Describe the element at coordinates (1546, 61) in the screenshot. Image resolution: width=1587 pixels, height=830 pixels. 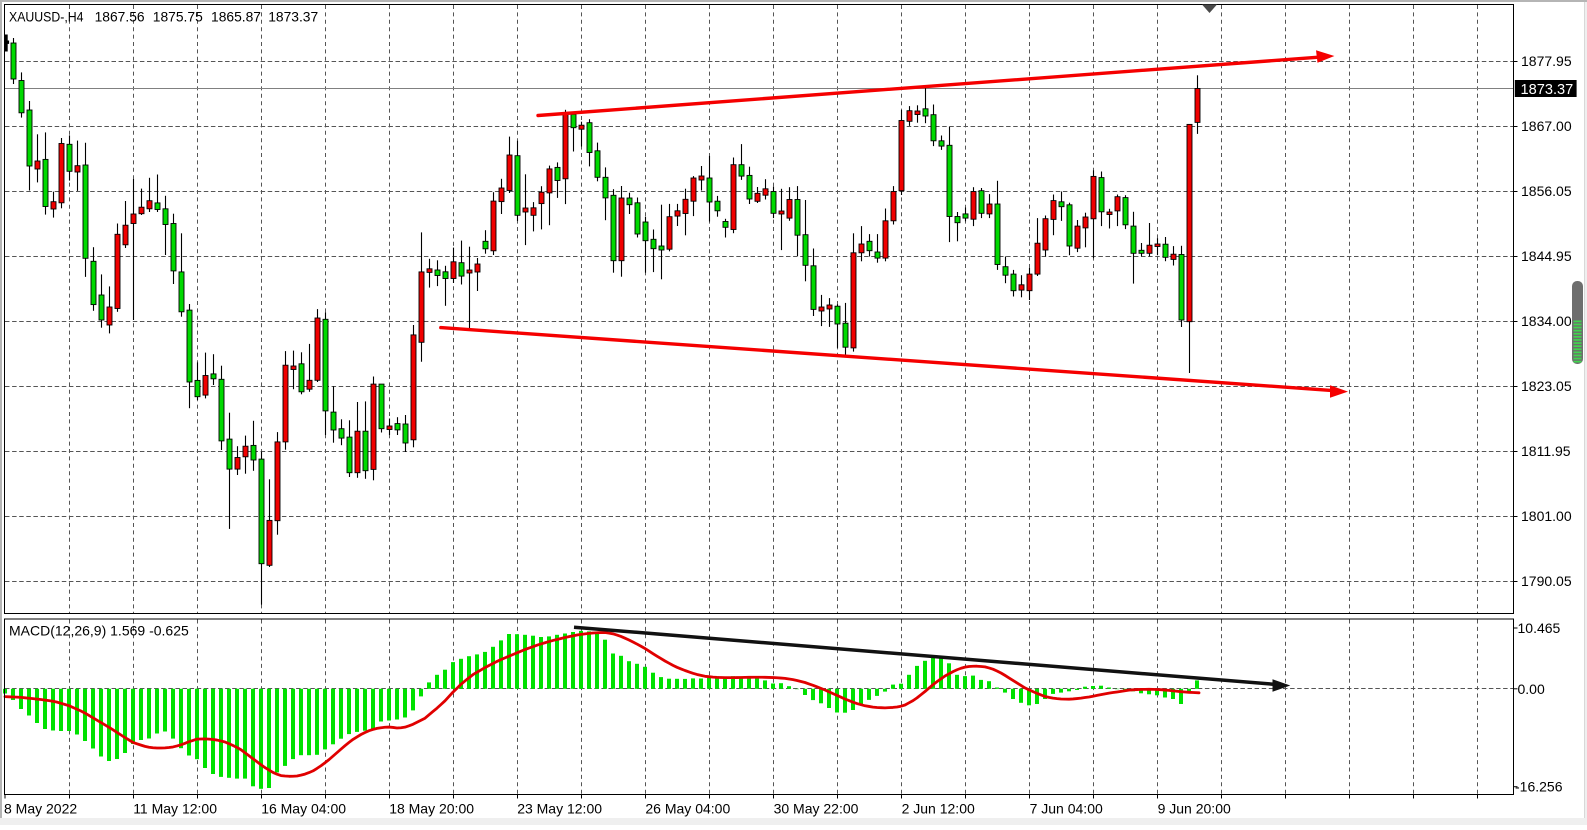
I see `svg-text: 1877.95` at that location.